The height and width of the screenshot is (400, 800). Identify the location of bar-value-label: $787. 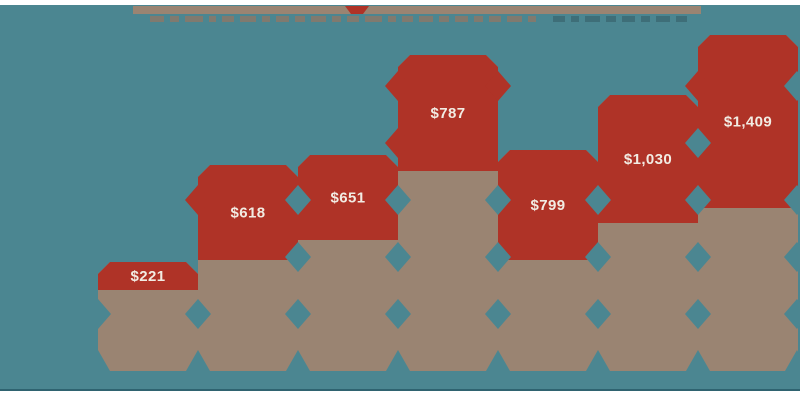
(448, 113).